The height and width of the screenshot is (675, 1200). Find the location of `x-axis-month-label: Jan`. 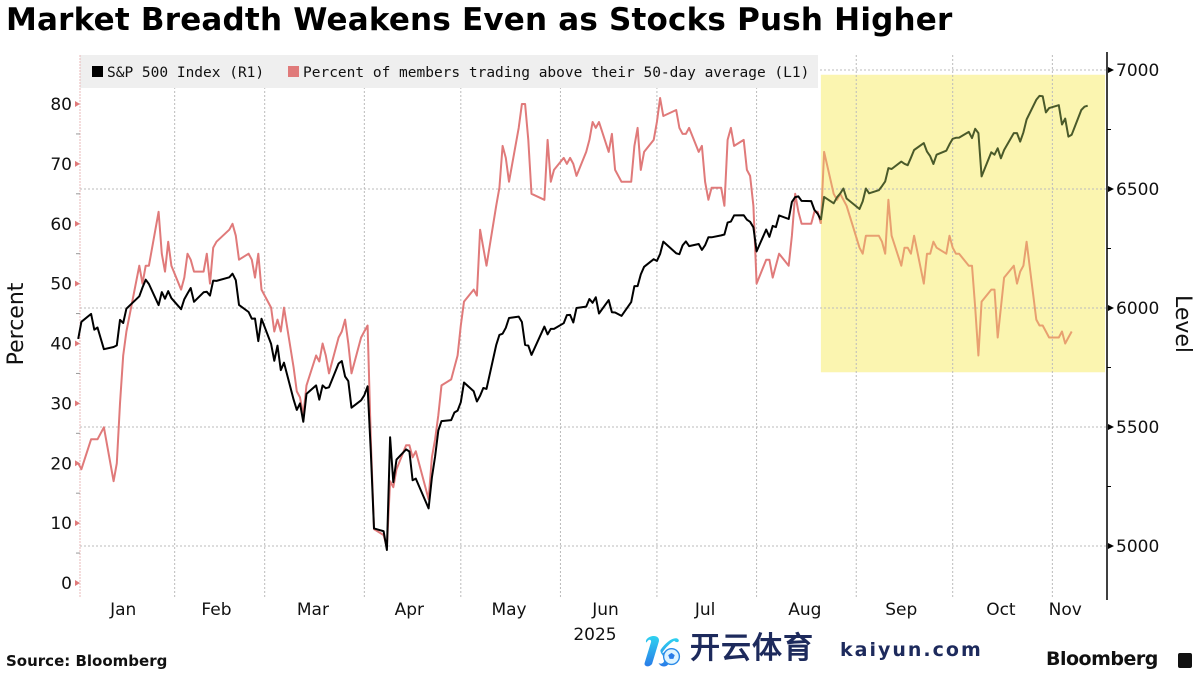

x-axis-month-label: Jan is located at coordinates (122, 610).